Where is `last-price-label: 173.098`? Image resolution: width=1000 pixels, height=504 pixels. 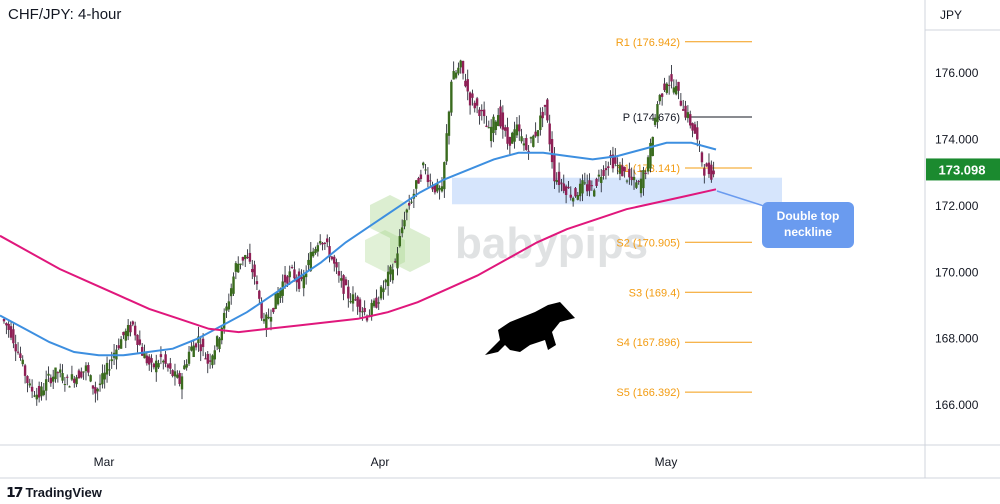 last-price-label: 173.098 is located at coordinates (962, 169).